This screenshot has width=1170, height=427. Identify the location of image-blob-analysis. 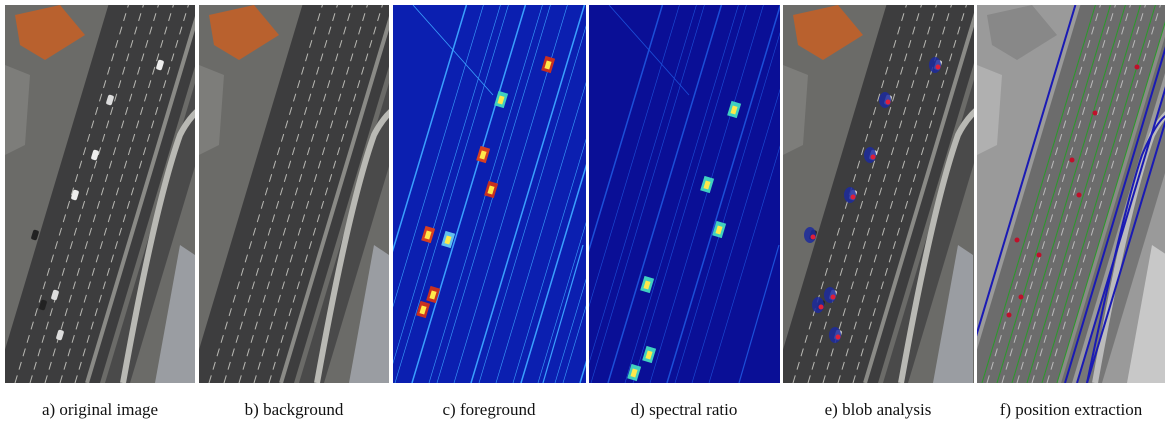
(878, 194).